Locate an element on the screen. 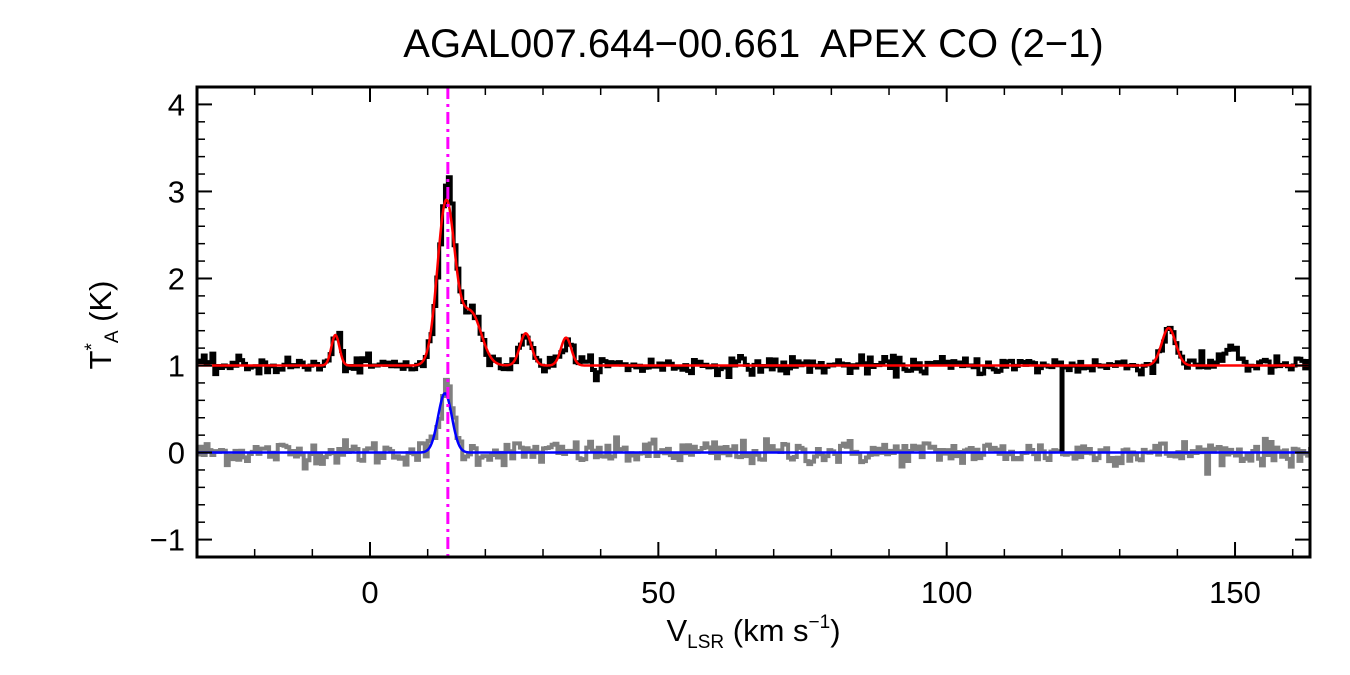 This screenshot has width=1350, height=675. x-axis-label-close: ) is located at coordinates (835, 630).